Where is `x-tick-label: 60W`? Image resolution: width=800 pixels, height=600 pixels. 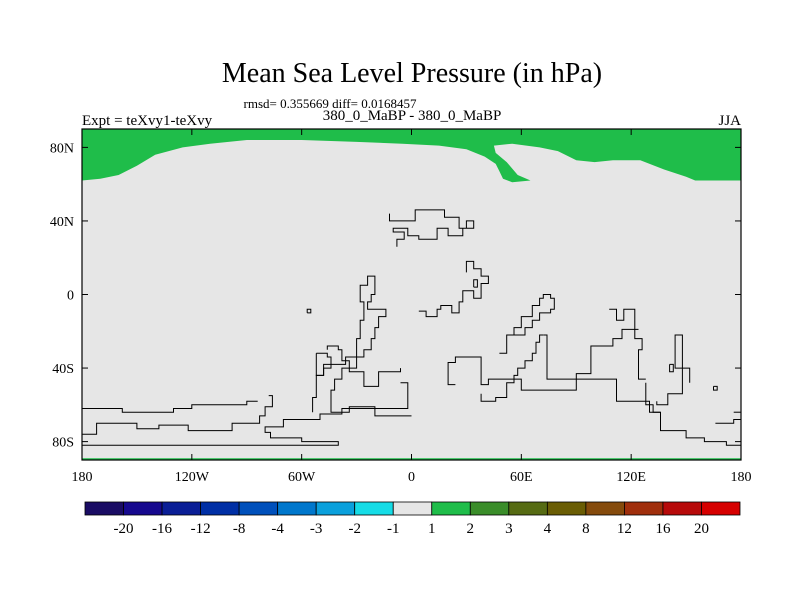
x-tick-label: 60W is located at coordinates (302, 477).